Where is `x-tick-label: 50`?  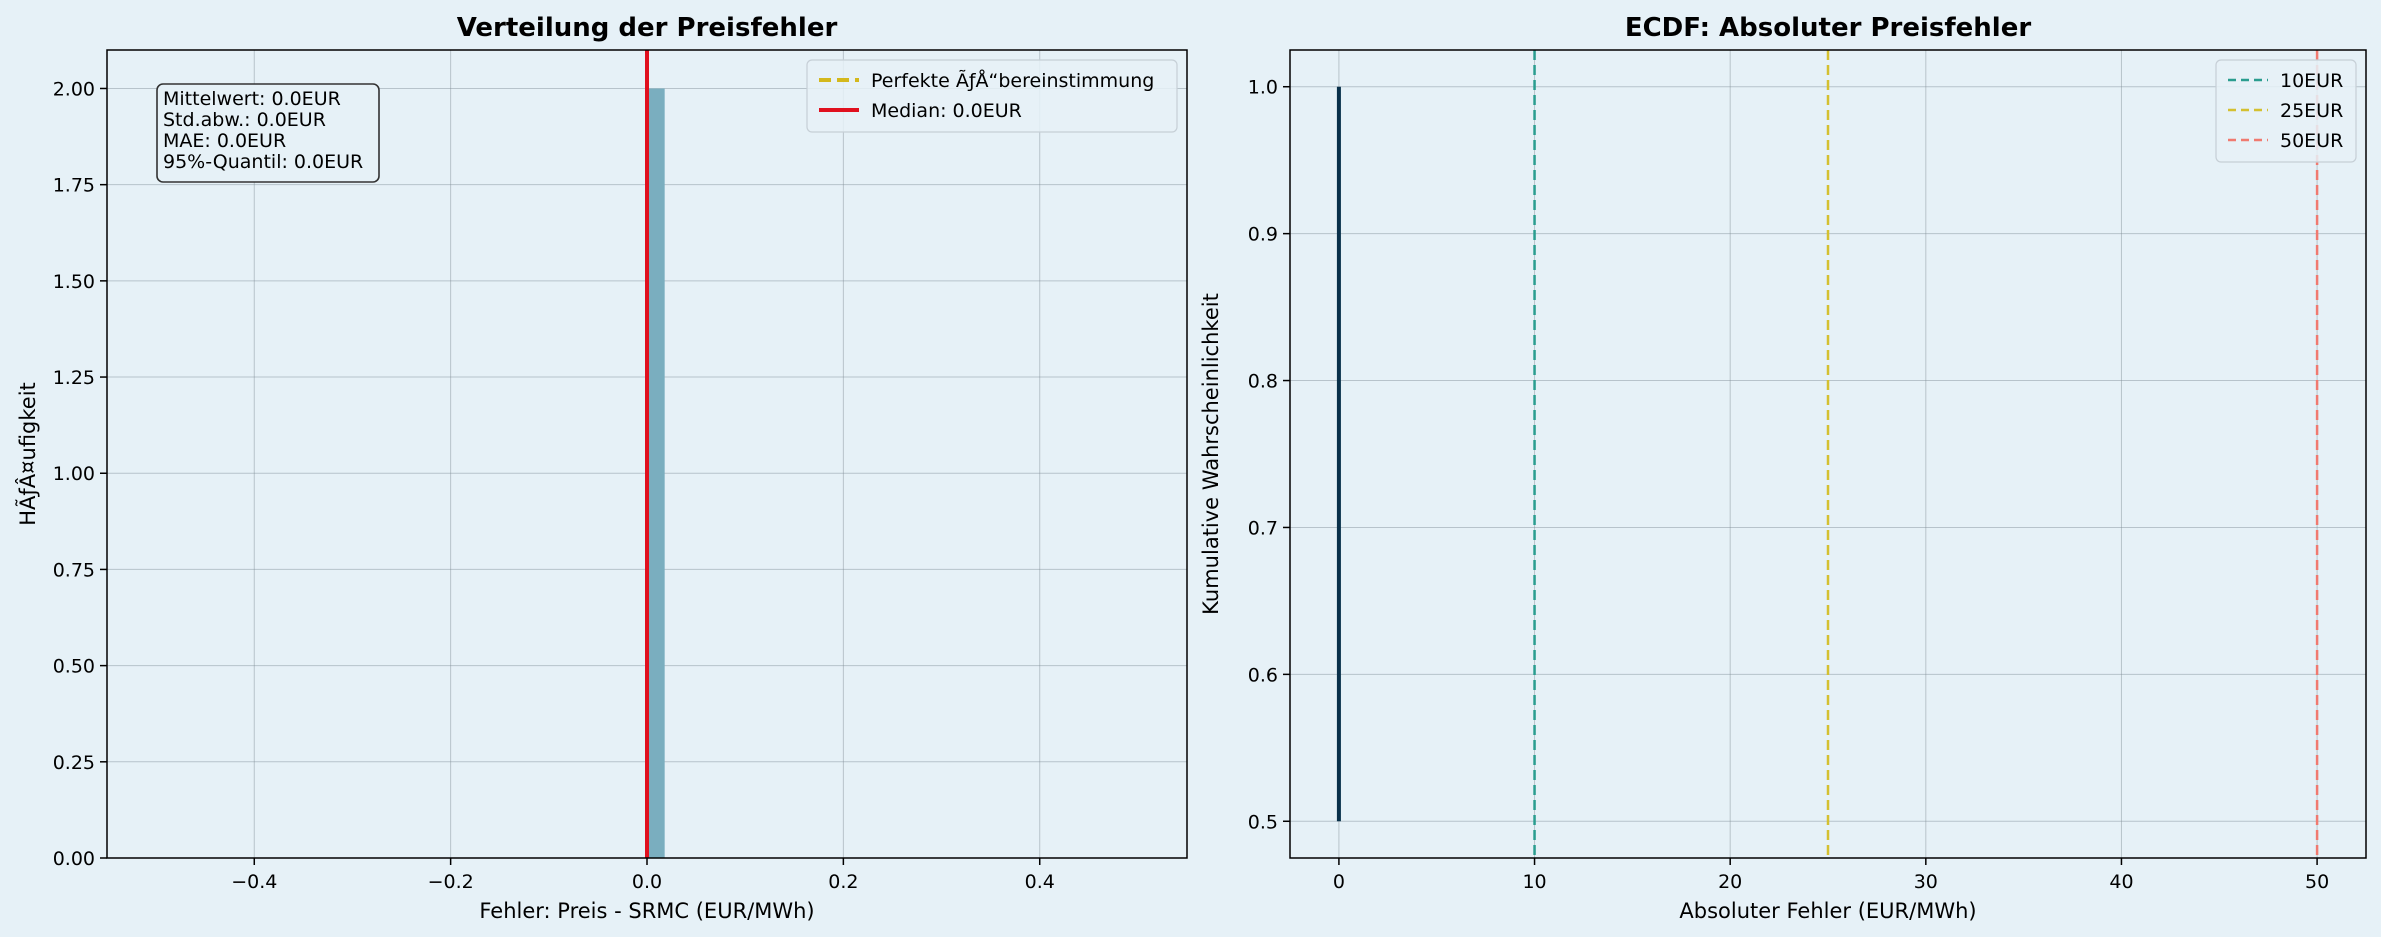 x-tick-label: 50 is located at coordinates (2317, 882).